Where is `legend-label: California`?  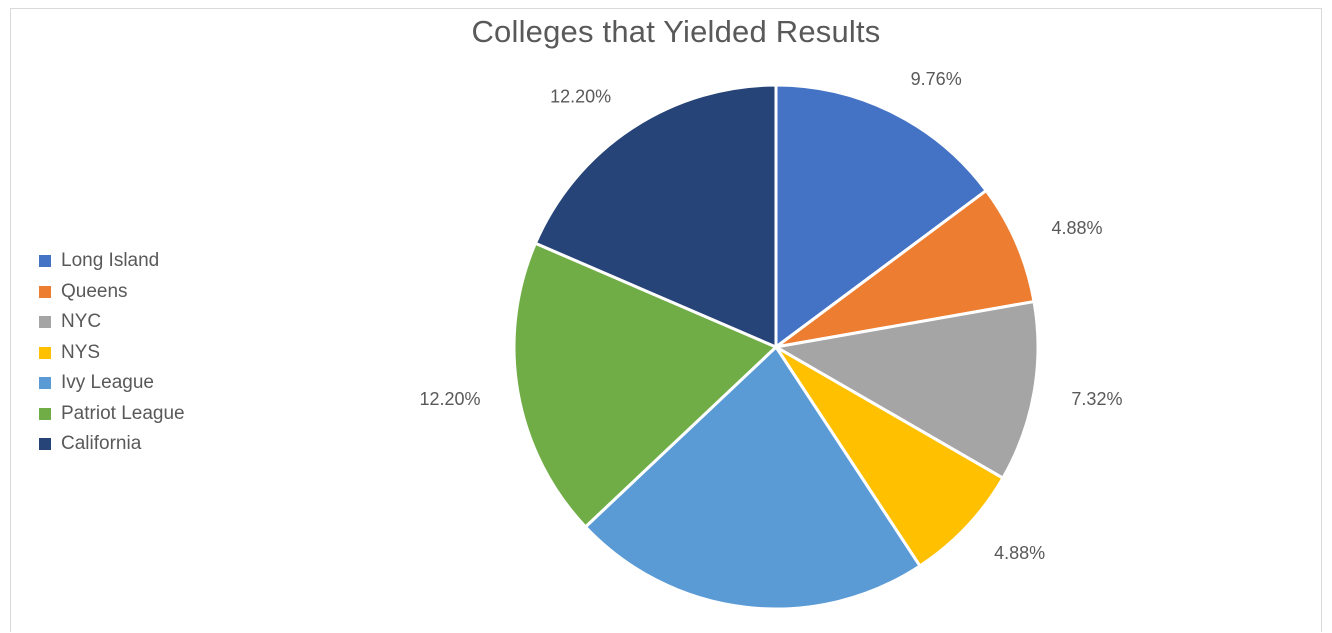
legend-label: California is located at coordinates (101, 444).